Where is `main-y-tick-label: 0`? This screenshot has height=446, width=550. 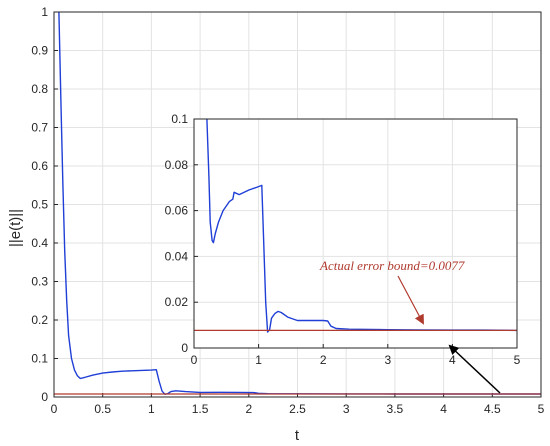
main-y-tick-label: 0 is located at coordinates (44, 397).